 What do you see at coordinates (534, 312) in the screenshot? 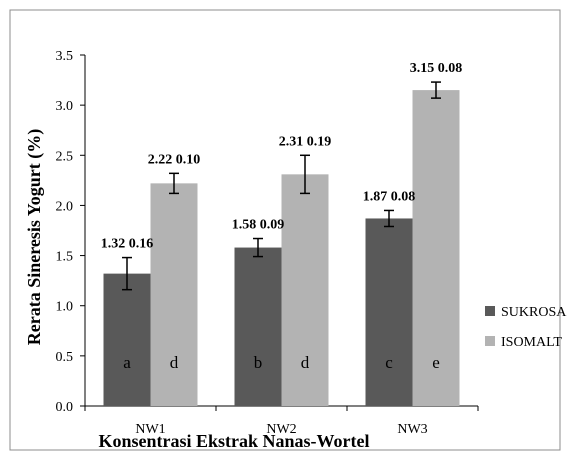
I see `legend-label: SUKROSA` at bounding box center [534, 312].